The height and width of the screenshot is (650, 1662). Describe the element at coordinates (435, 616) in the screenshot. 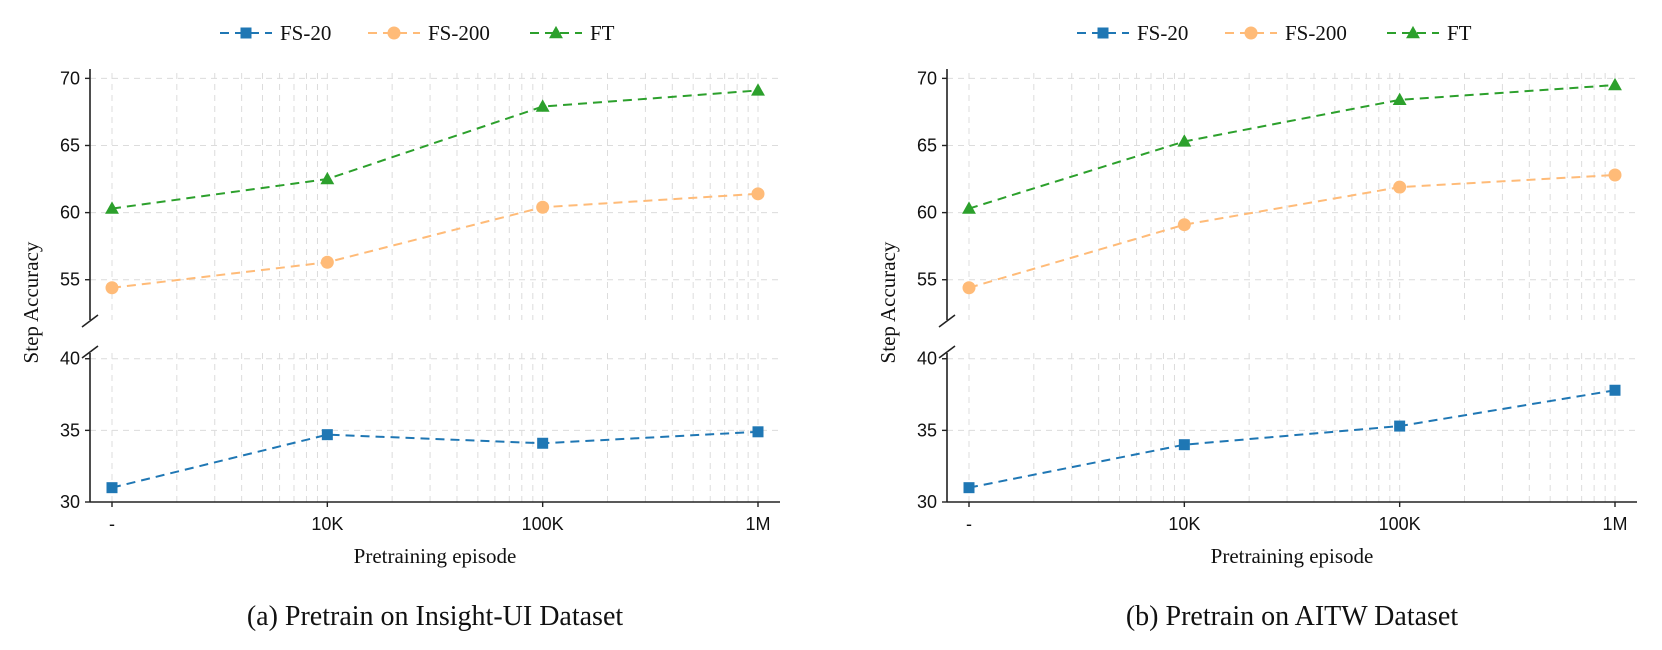

I see `chart-caption: (a) Pretrain on Insight-UI Dataset` at that location.